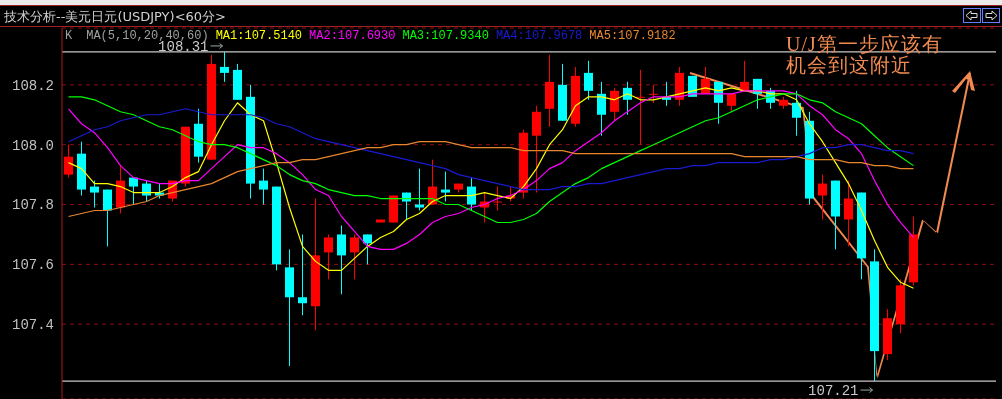  I want to click on y-tick-label: 107.4, so click(32, 325).